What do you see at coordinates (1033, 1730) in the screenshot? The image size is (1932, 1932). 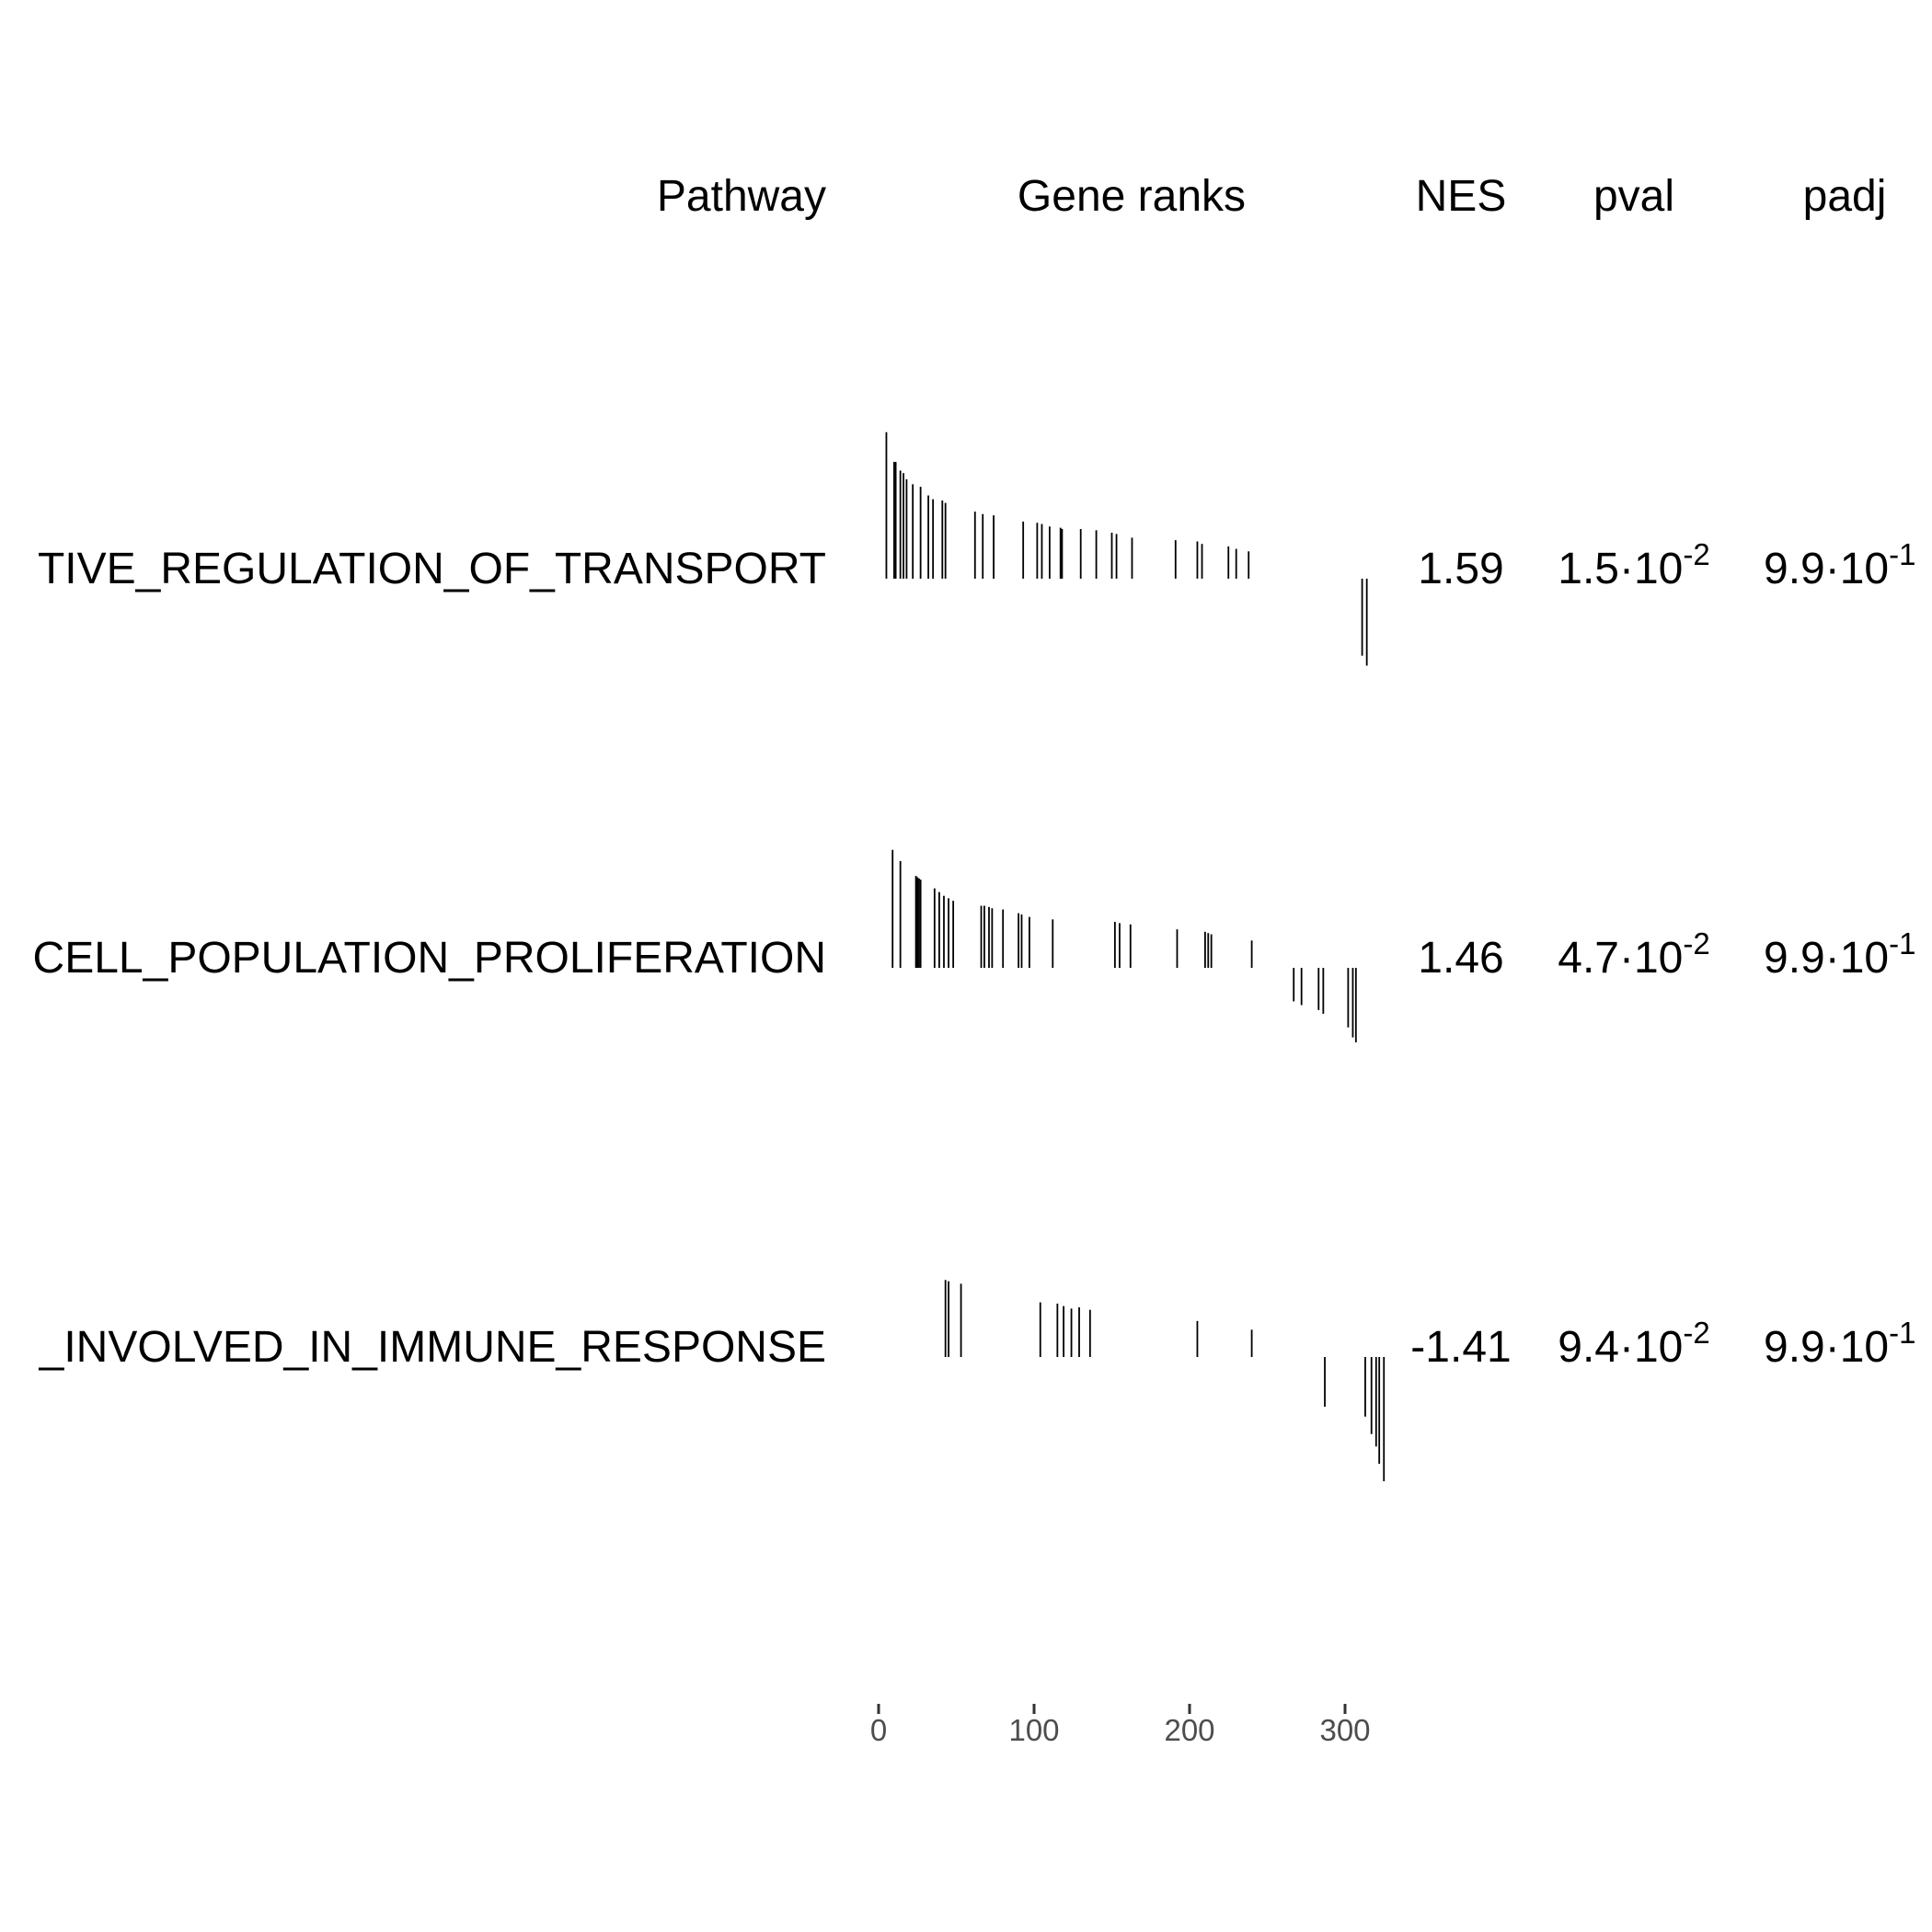 I see `x-tick-label: 100` at bounding box center [1033, 1730].